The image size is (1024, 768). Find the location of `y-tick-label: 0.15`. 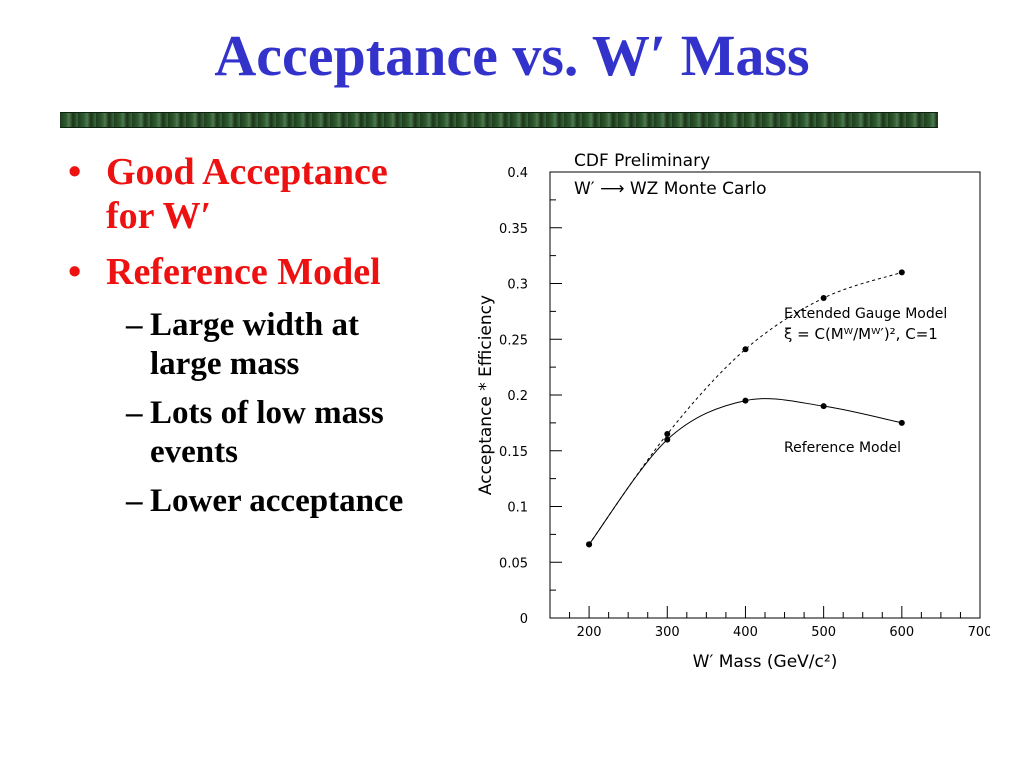

y-tick-label: 0.15 is located at coordinates (513, 452).